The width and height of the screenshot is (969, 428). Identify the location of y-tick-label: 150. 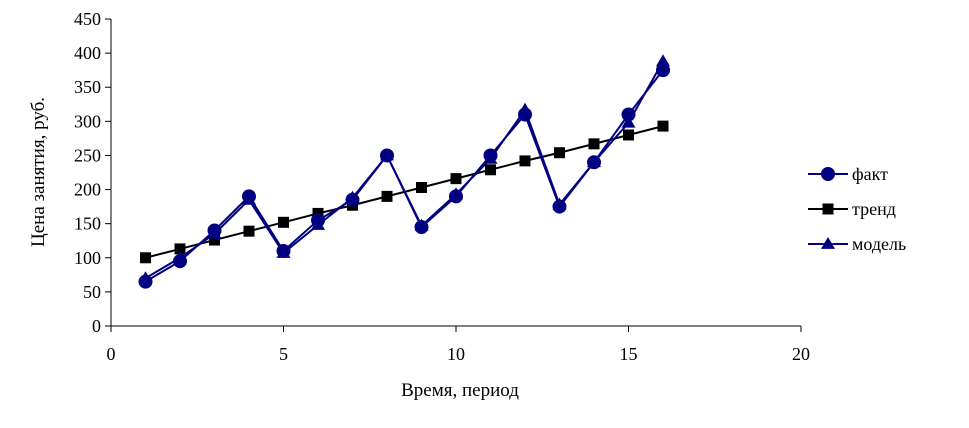
(87, 224).